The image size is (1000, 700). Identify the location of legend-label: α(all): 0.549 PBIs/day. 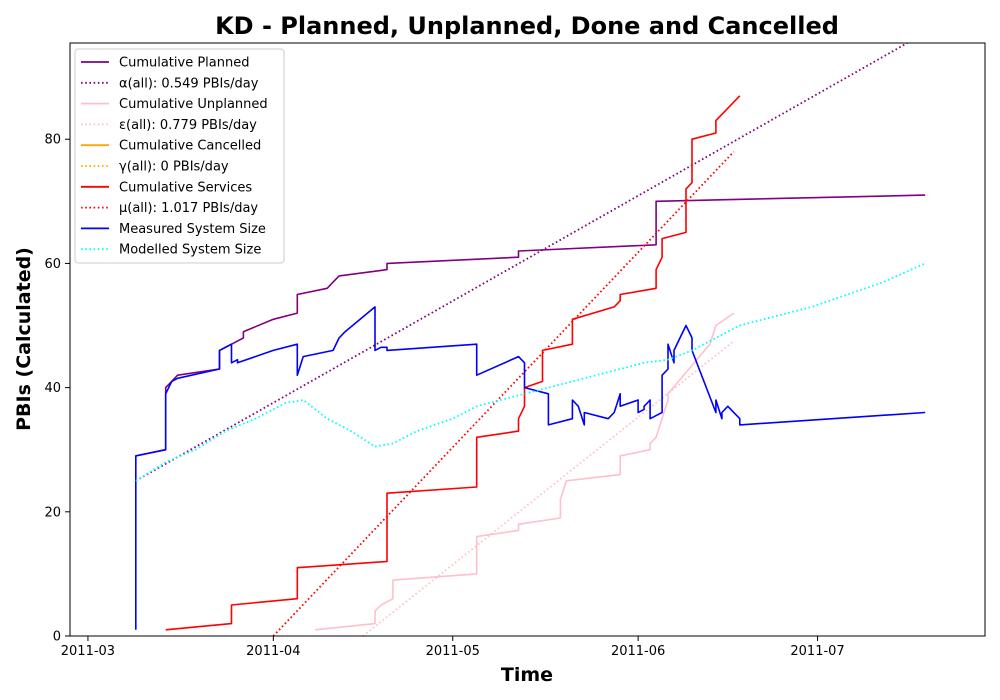
(189, 83).